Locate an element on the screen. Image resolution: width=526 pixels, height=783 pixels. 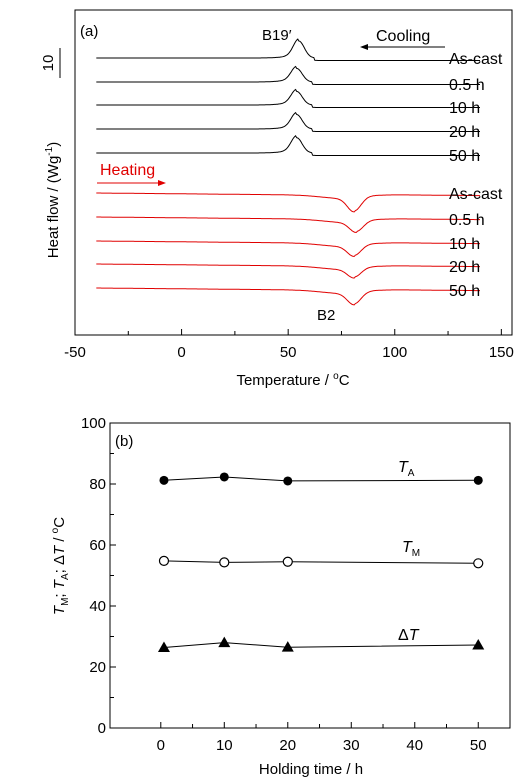
panel-a-ylabel: Heat flow / (Wg-1) is located at coordinates (53, 200).